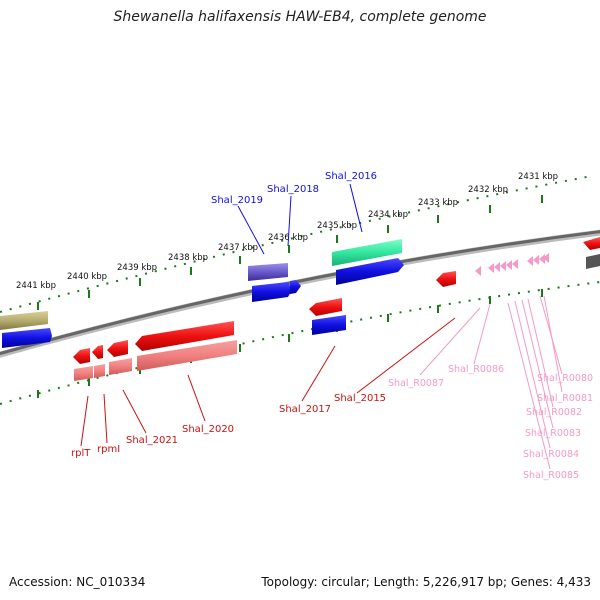  What do you see at coordinates (24, 320) in the screenshot?
I see `feature-olive` at bounding box center [24, 320].